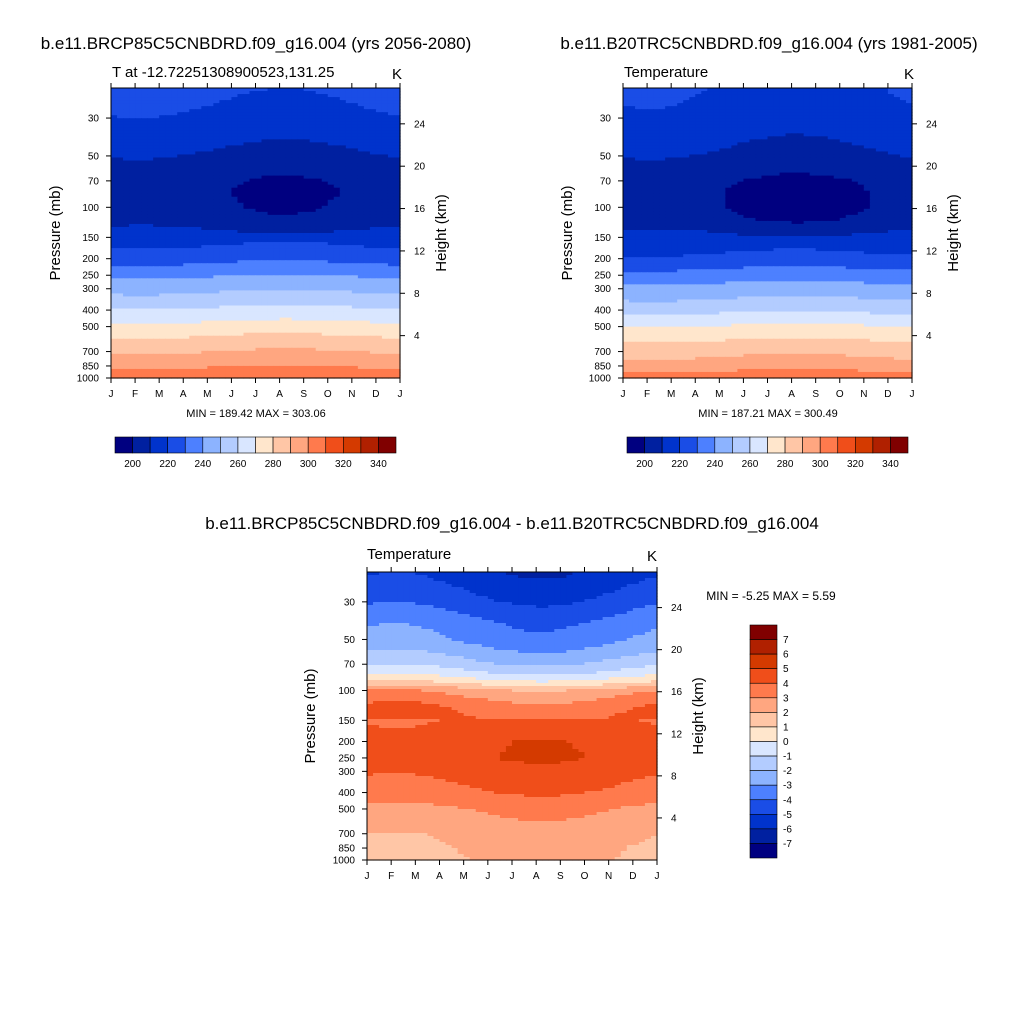 The height and width of the screenshot is (1024, 1024). What do you see at coordinates (246, 445) in the screenshot?
I see `colorbar-swatch` at bounding box center [246, 445].